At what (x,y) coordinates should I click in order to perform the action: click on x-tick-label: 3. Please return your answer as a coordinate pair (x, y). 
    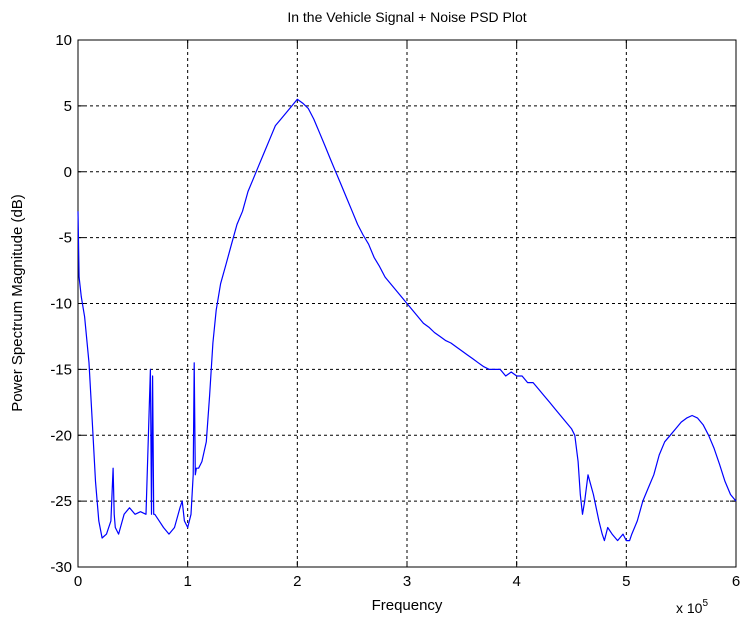
    Looking at the image, I should click on (407, 581).